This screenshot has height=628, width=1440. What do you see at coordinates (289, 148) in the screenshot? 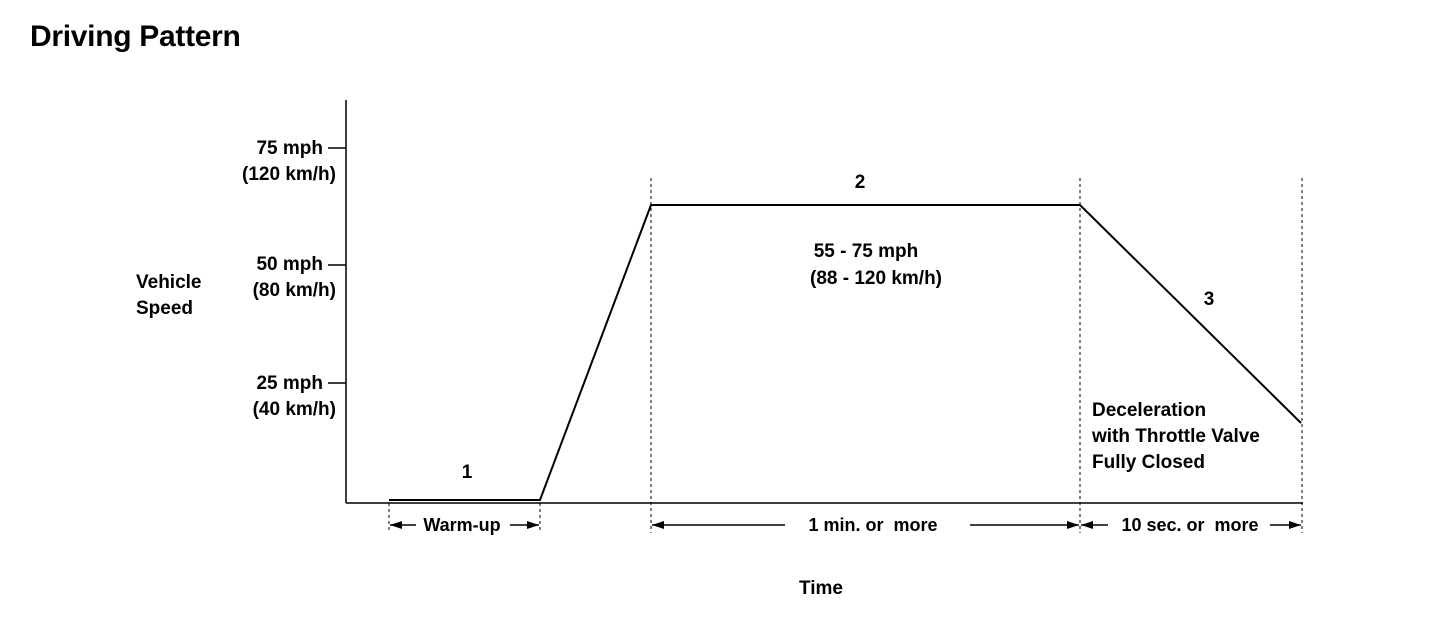
I see `y-tick-75-mph: 75 mph` at bounding box center [289, 148].